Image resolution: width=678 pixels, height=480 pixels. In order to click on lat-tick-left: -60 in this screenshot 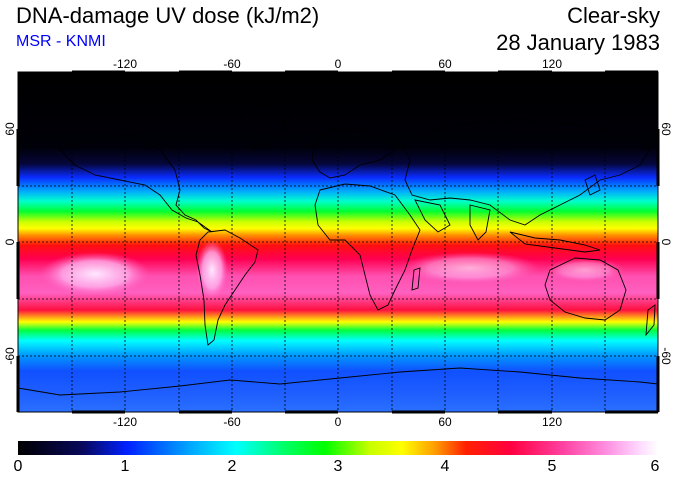, I will do `click(10, 356)`.